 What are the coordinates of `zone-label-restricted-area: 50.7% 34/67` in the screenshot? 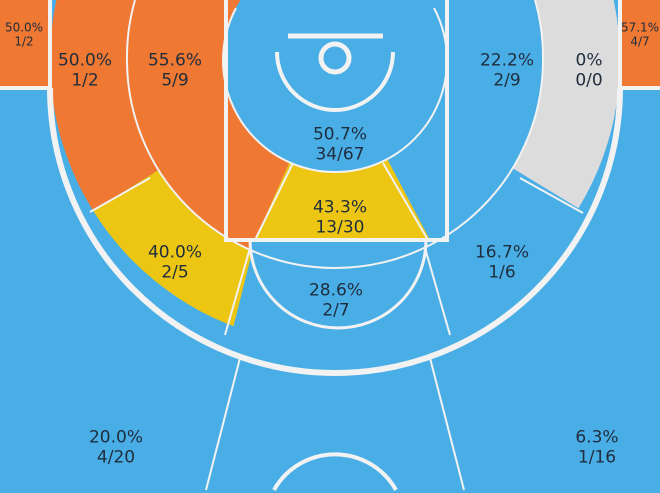 It's located at (340, 144).